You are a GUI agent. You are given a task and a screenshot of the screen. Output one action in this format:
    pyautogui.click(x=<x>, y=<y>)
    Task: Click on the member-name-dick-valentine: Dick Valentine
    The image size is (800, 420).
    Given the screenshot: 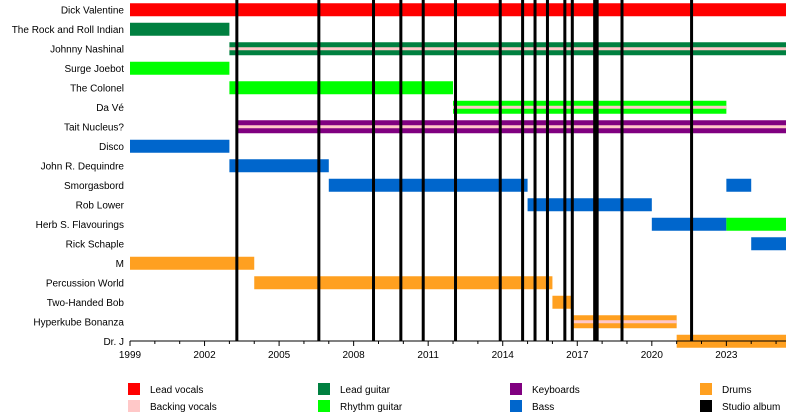 What is the action you would take?
    pyautogui.click(x=93, y=10)
    